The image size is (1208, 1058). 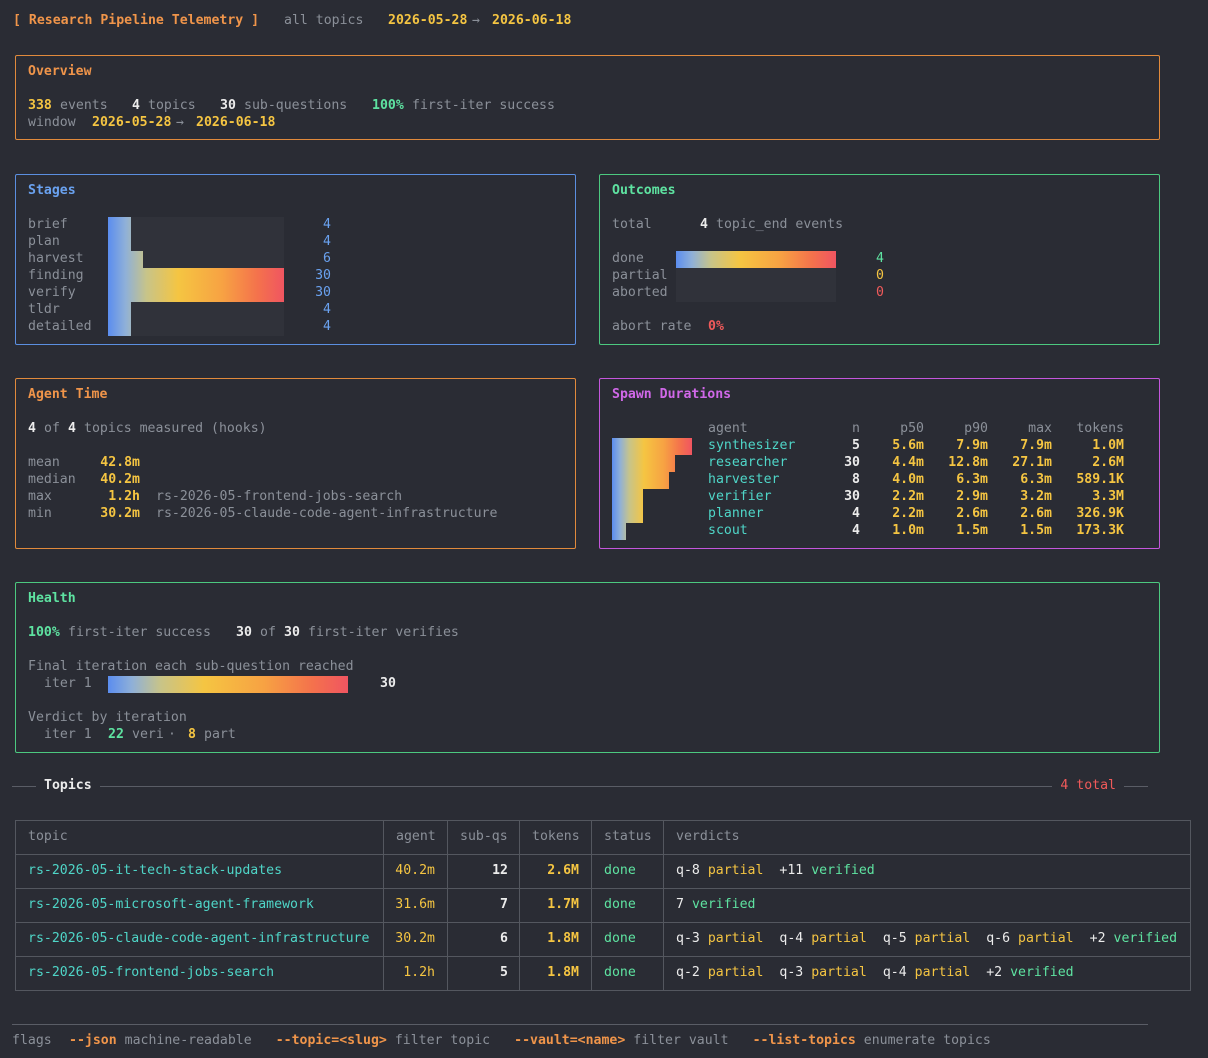 I want to click on text: --vault=<name>, so click(x=570, y=1040).